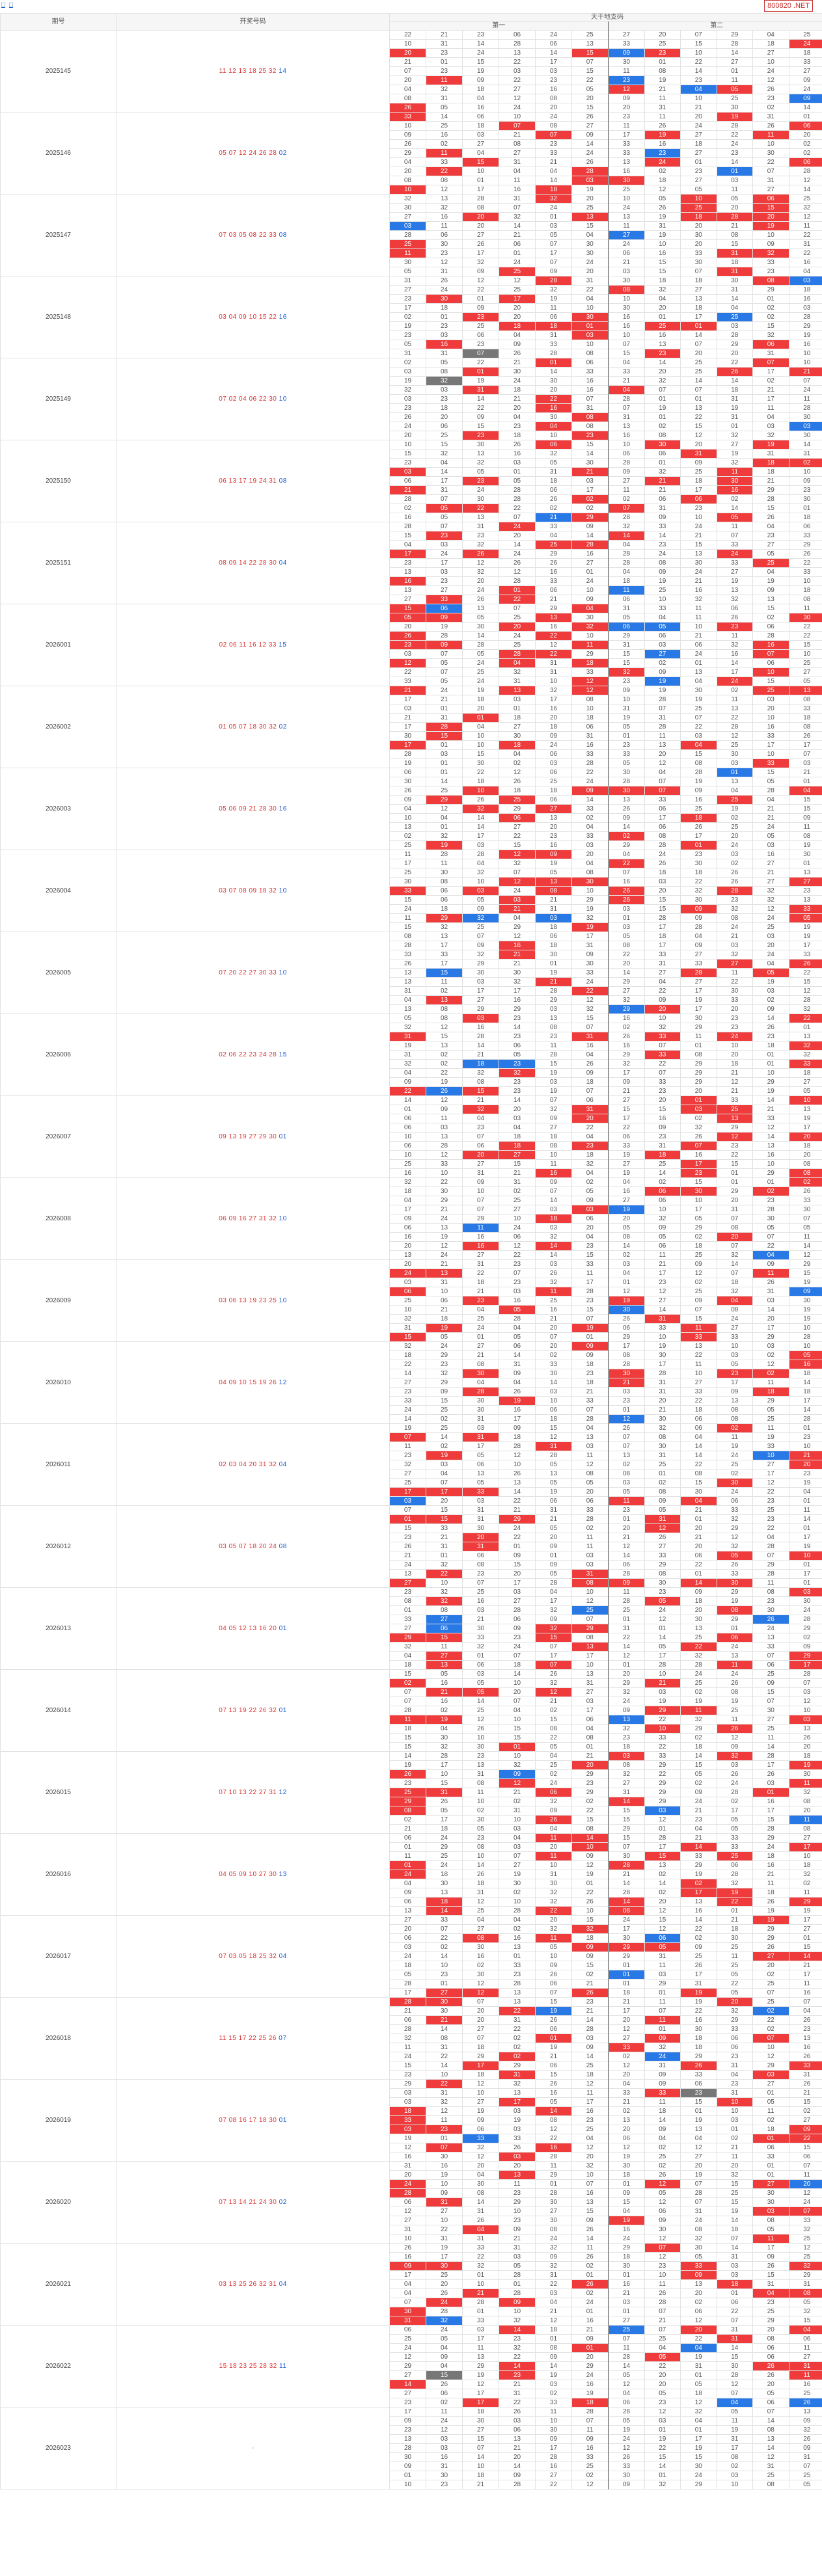  Describe the element at coordinates (626, 1565) in the screenshot. I see `grid-cell: 06` at that location.